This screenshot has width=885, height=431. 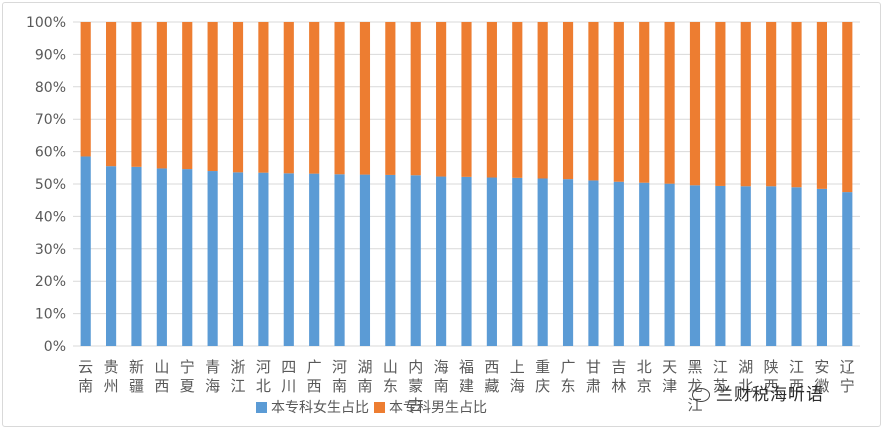 What do you see at coordinates (320, 407) in the screenshot?
I see `legend-label: 本专科女生占比` at bounding box center [320, 407].